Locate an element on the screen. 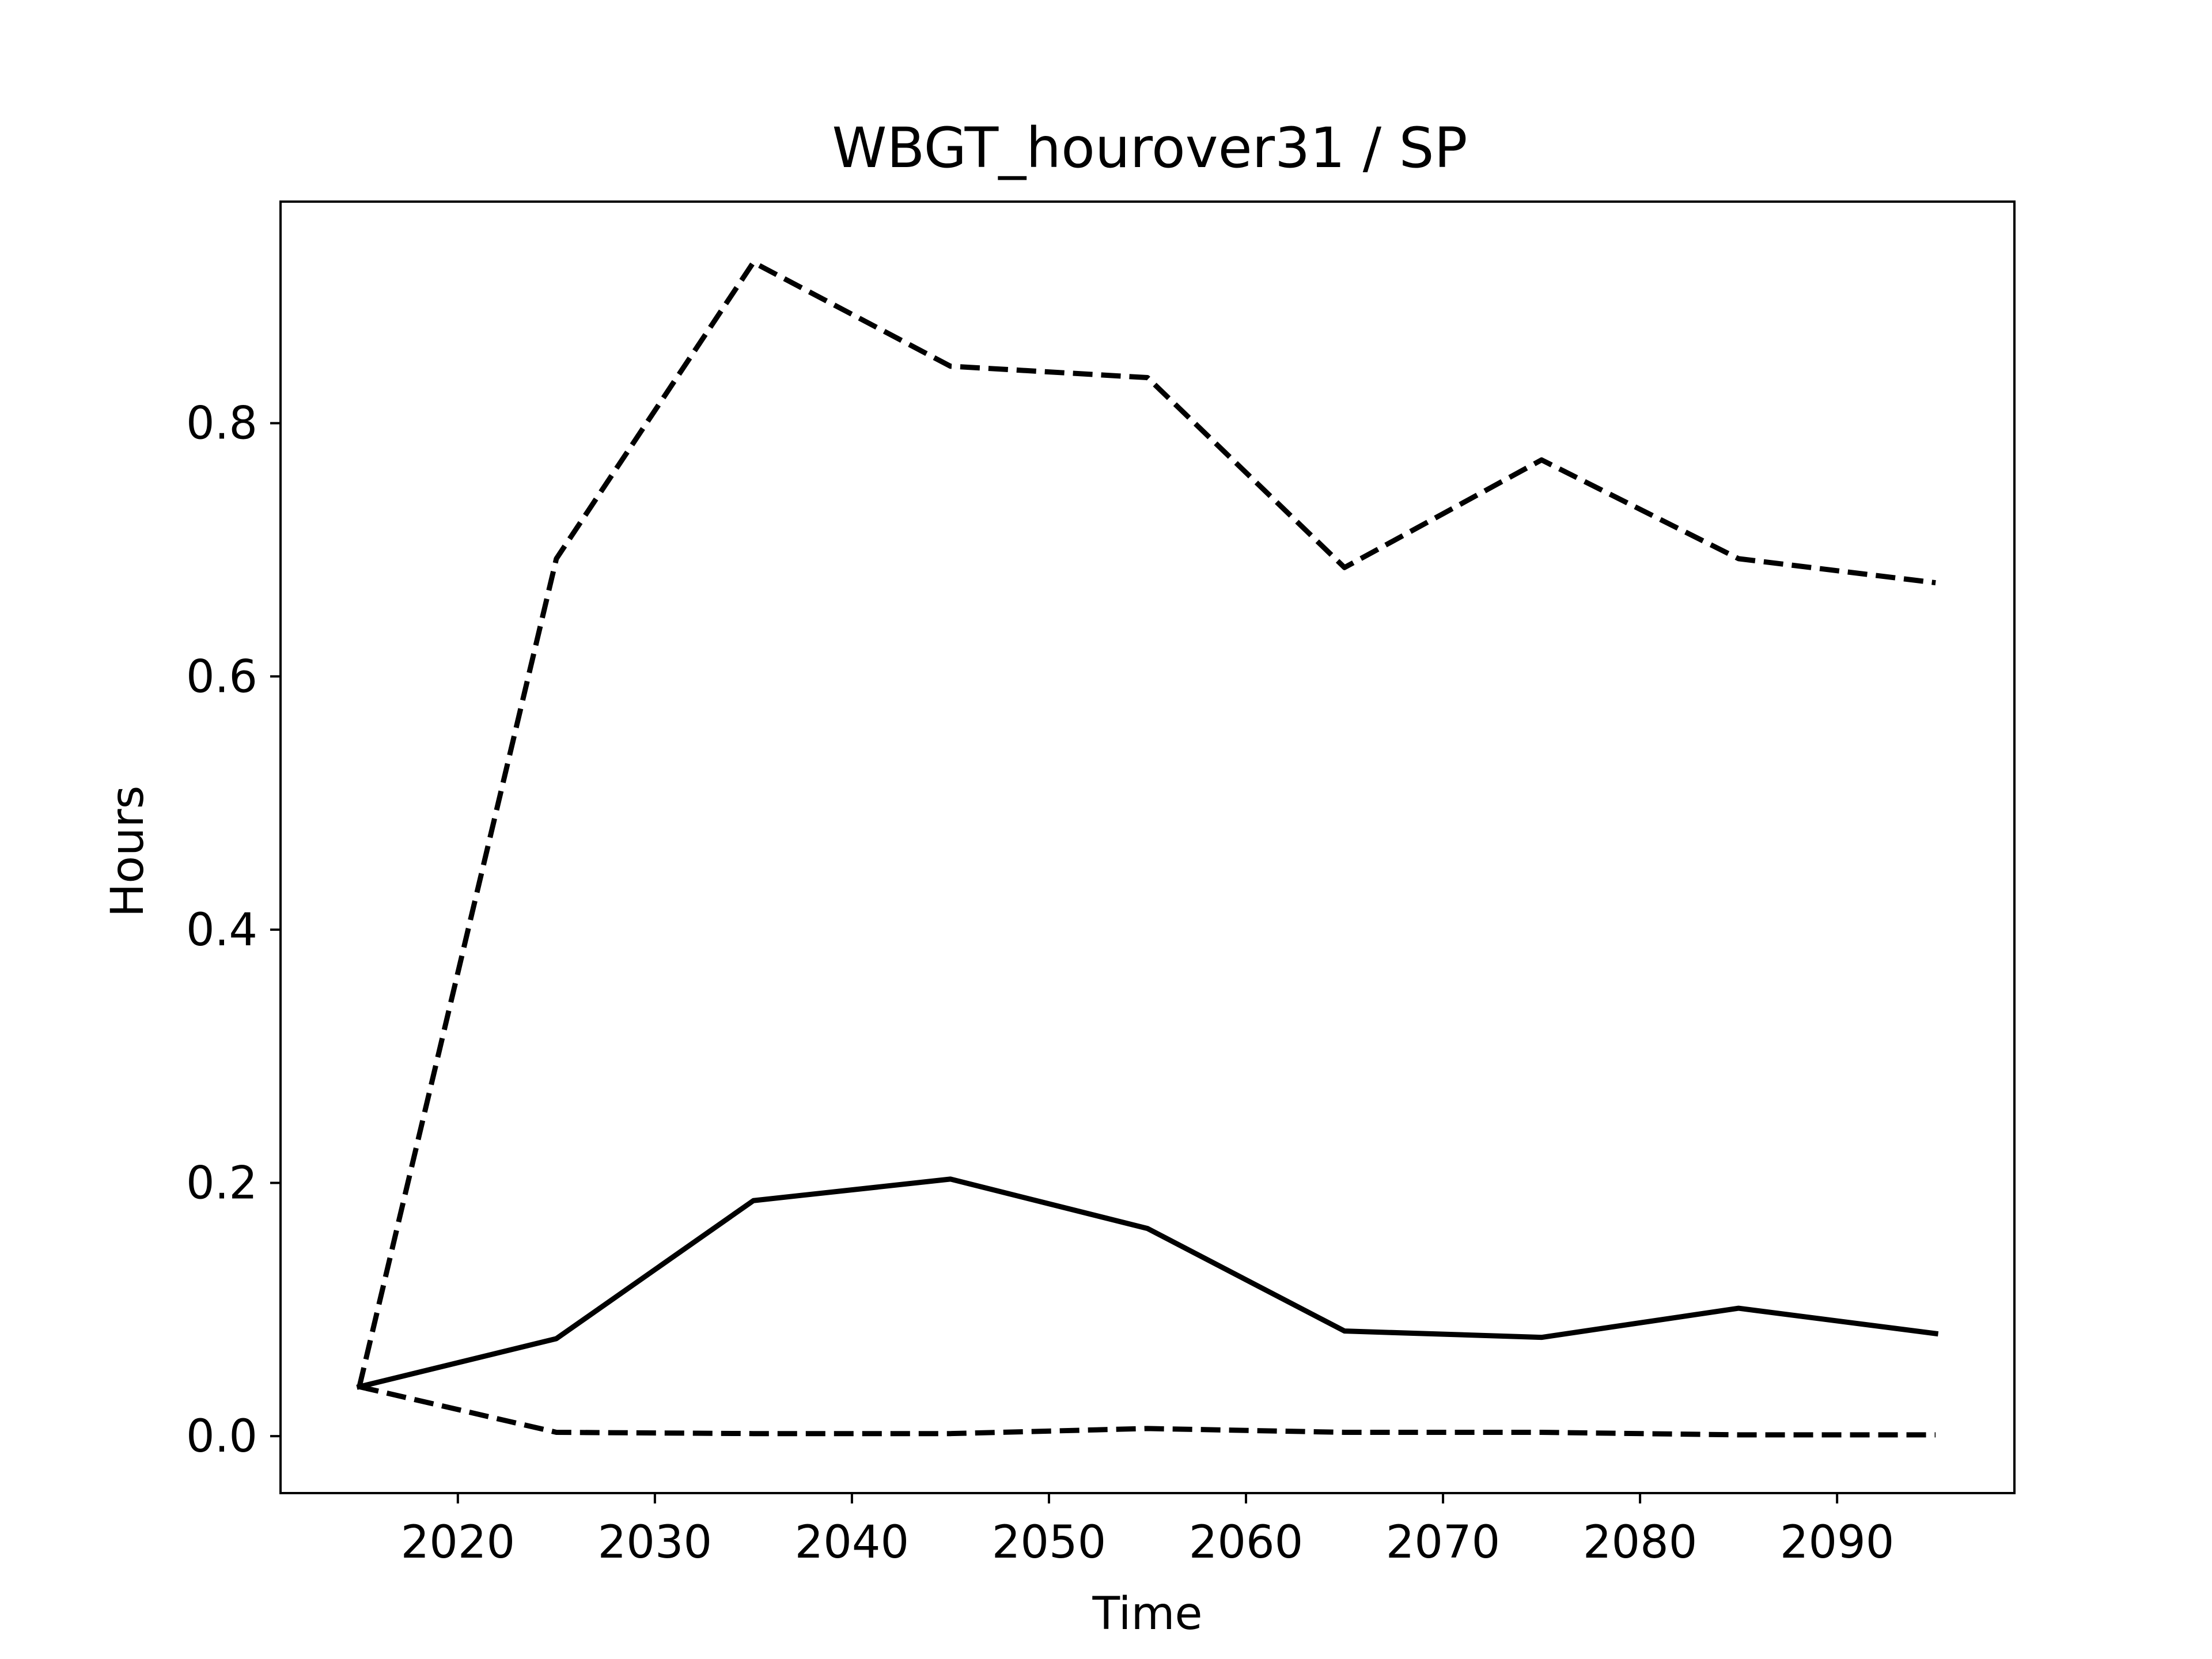 The height and width of the screenshot is (1659, 2212). x-tick-label: 2080 is located at coordinates (1640, 1543).